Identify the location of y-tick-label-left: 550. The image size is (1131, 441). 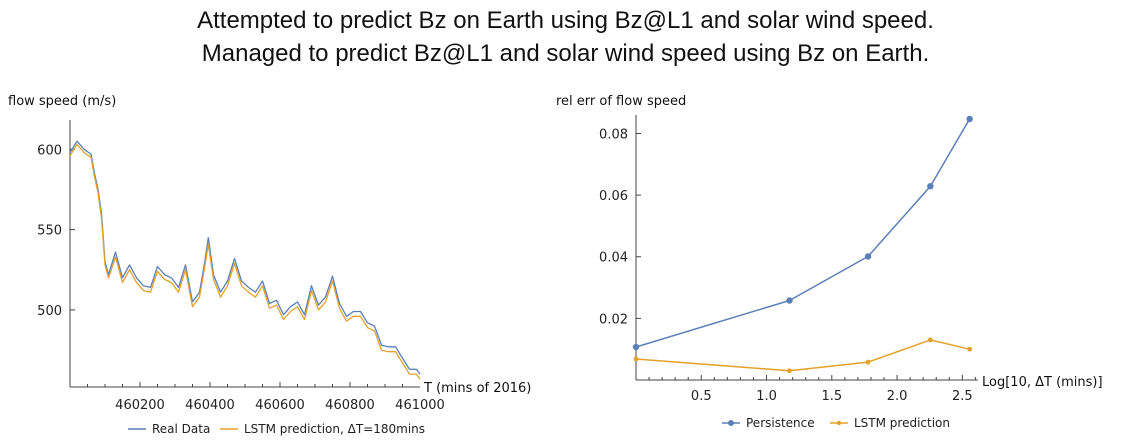
(49, 231).